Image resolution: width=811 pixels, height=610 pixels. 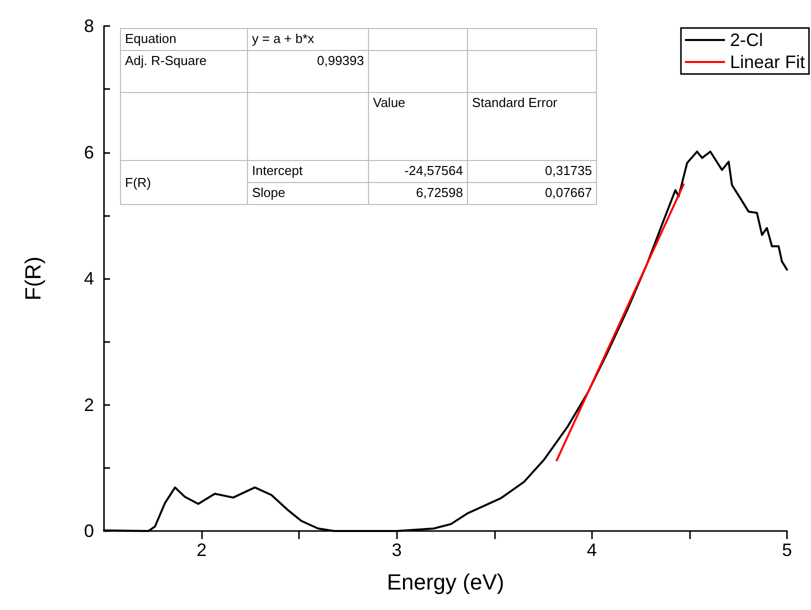 What do you see at coordinates (89, 404) in the screenshot?
I see `y-tick-label: 2` at bounding box center [89, 404].